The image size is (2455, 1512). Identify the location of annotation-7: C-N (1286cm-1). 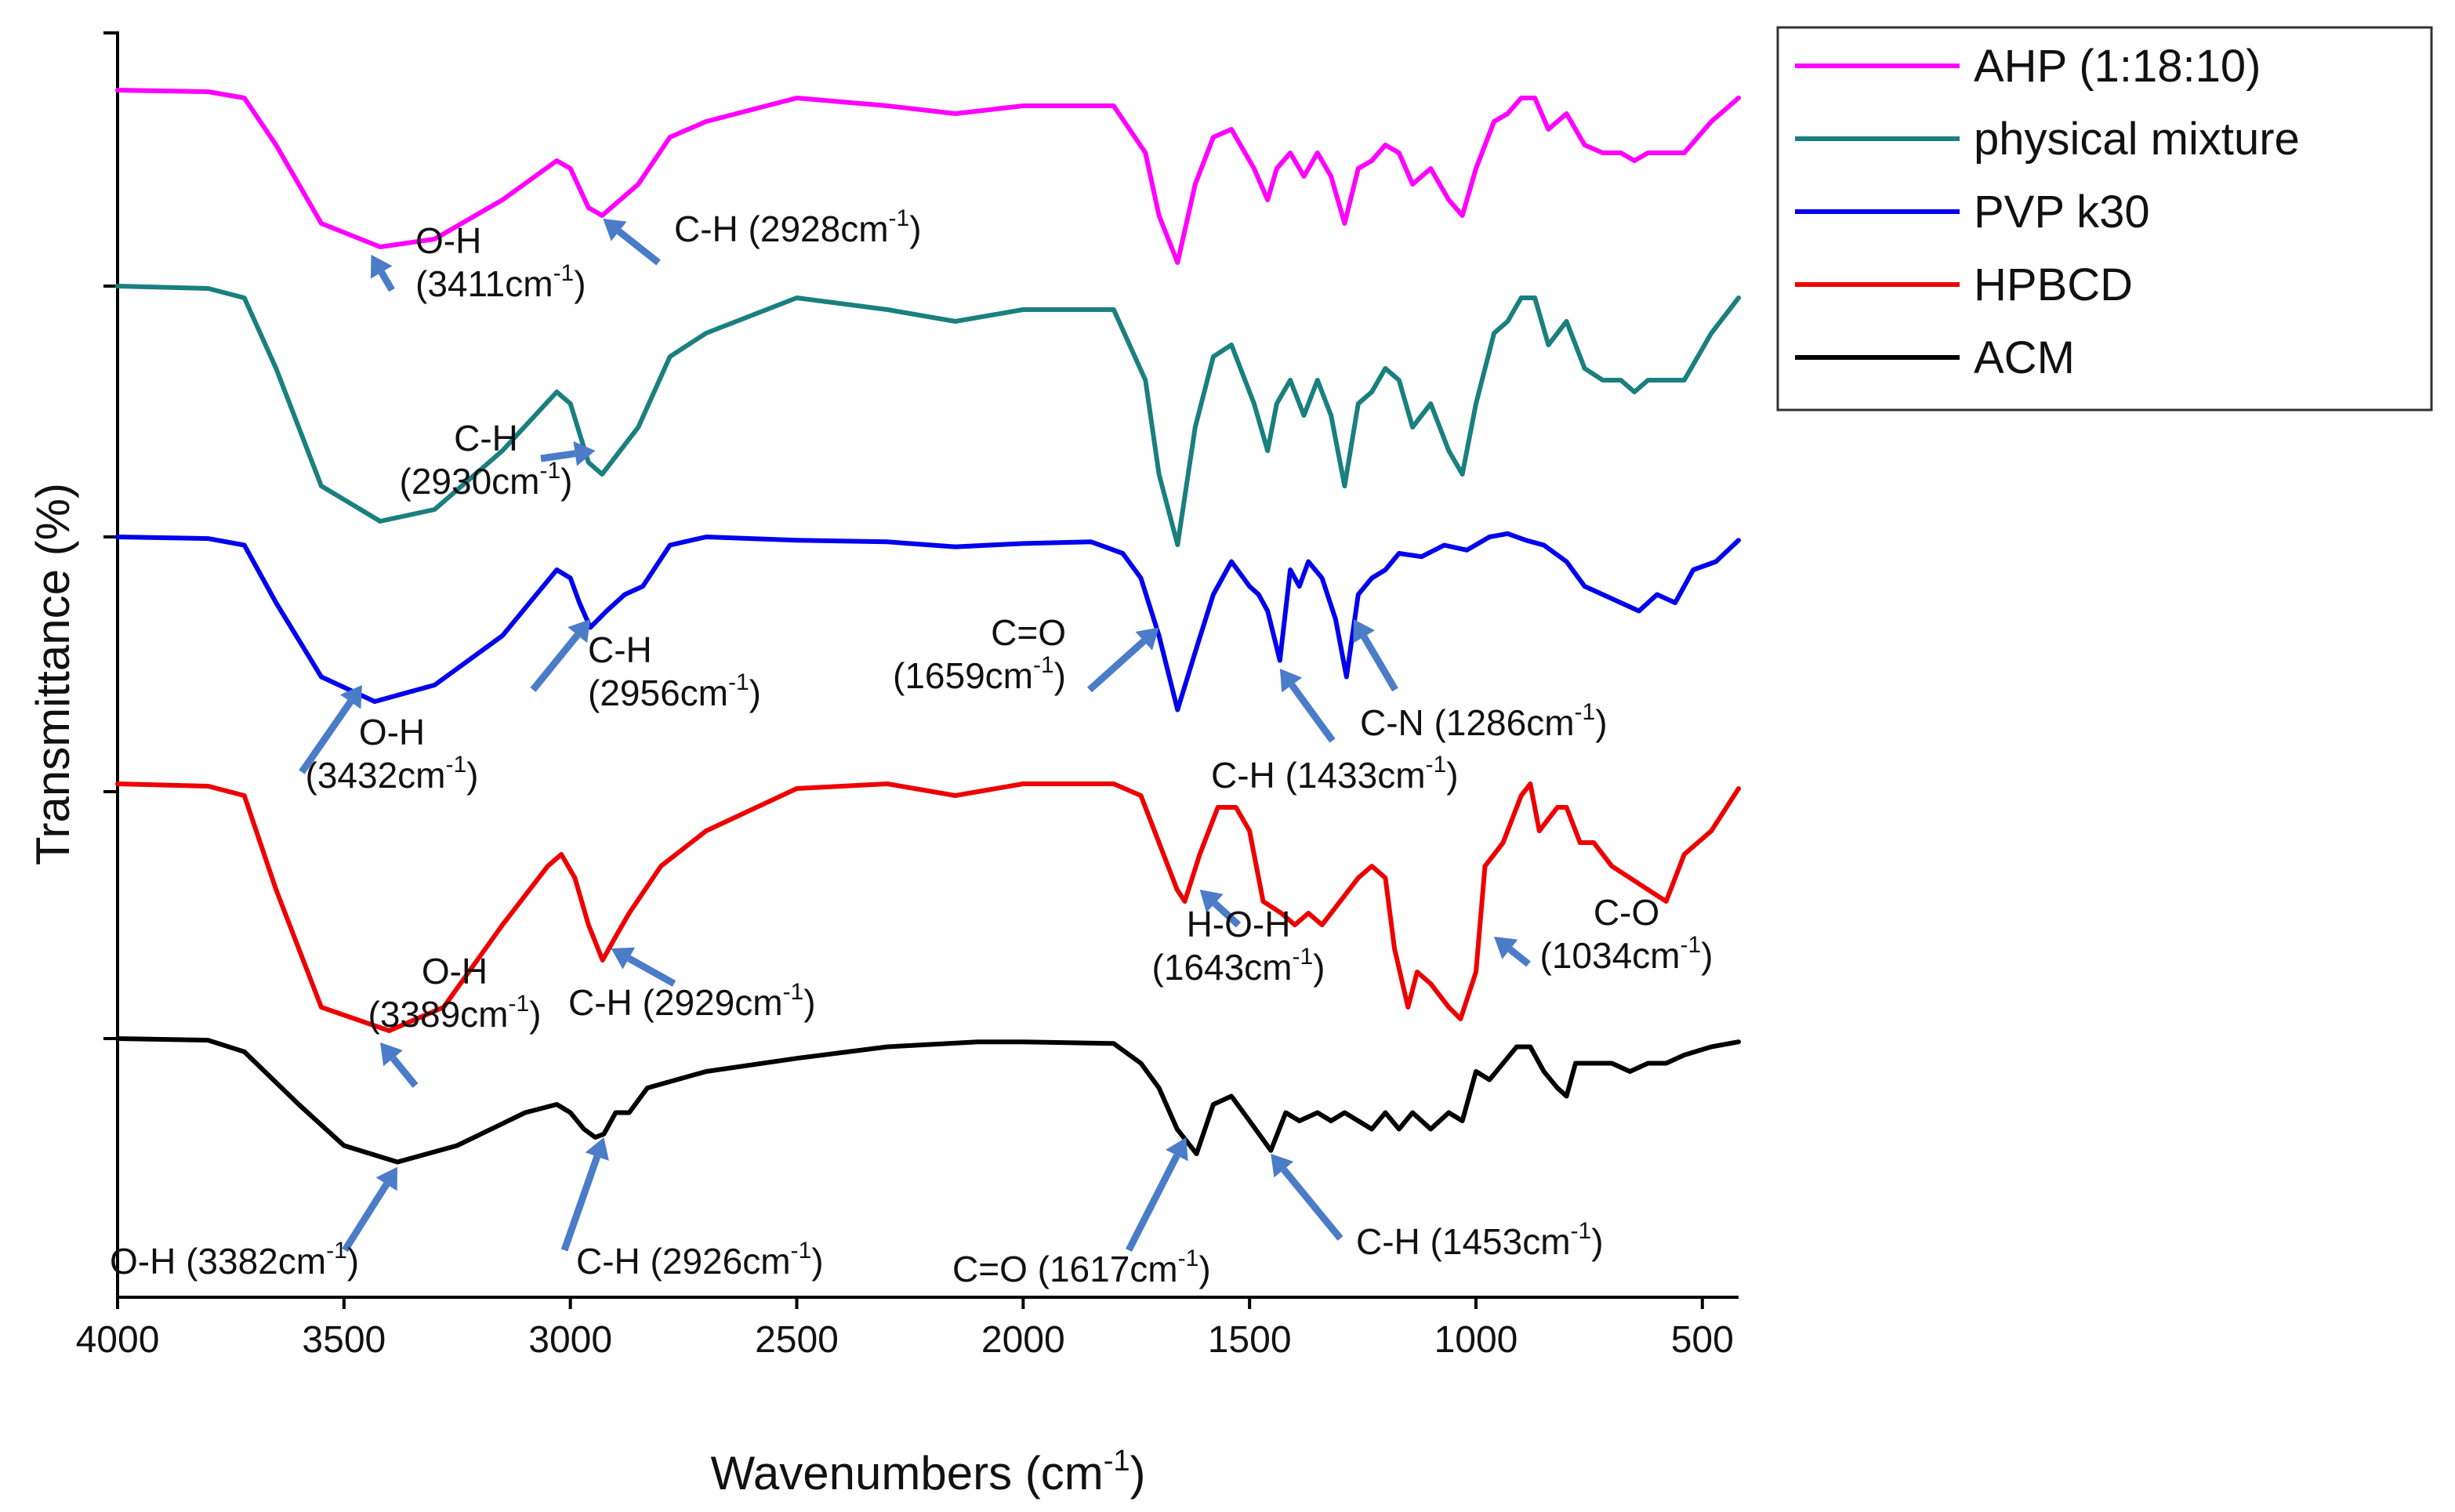
(1480, 681).